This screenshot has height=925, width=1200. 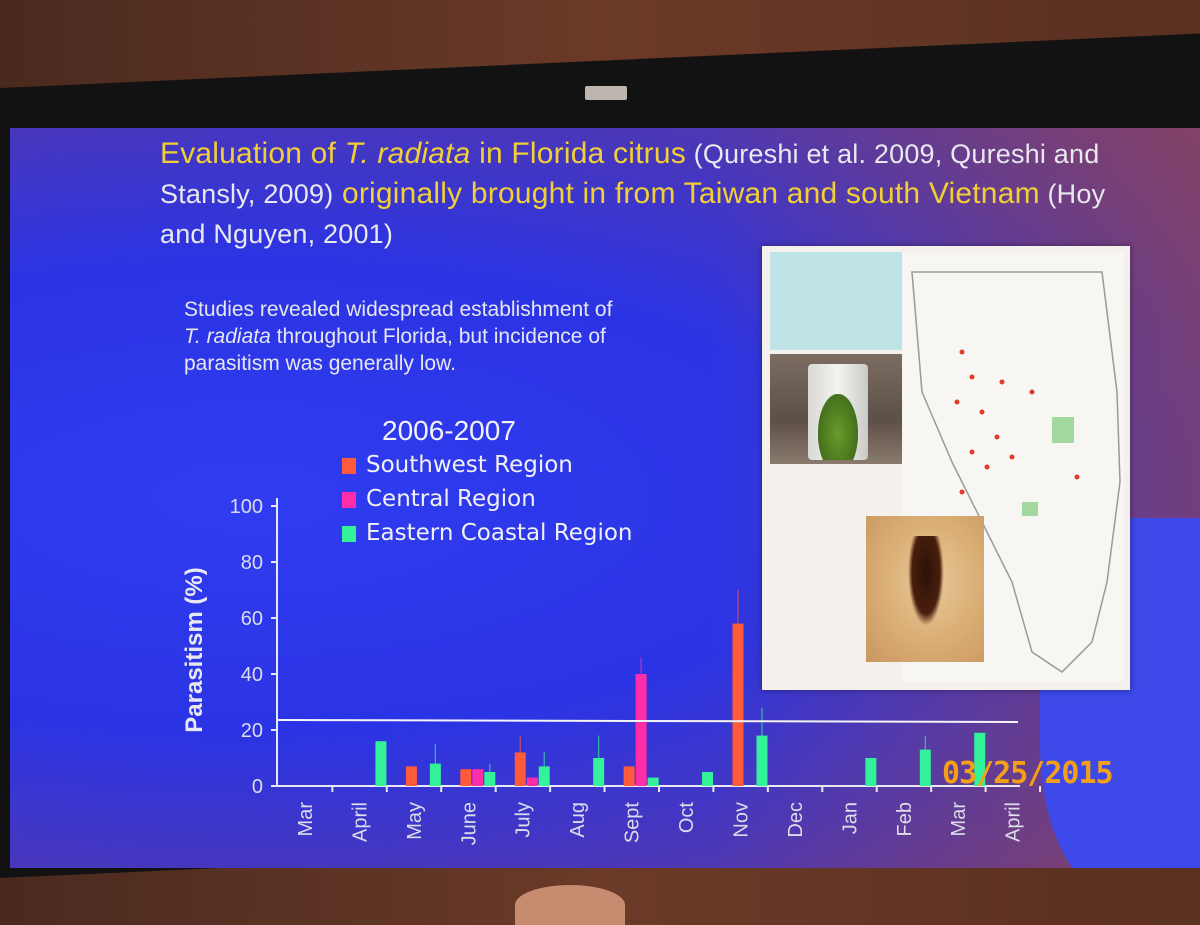 What do you see at coordinates (741, 820) in the screenshot?
I see `x-tick-label: Nov` at bounding box center [741, 820].